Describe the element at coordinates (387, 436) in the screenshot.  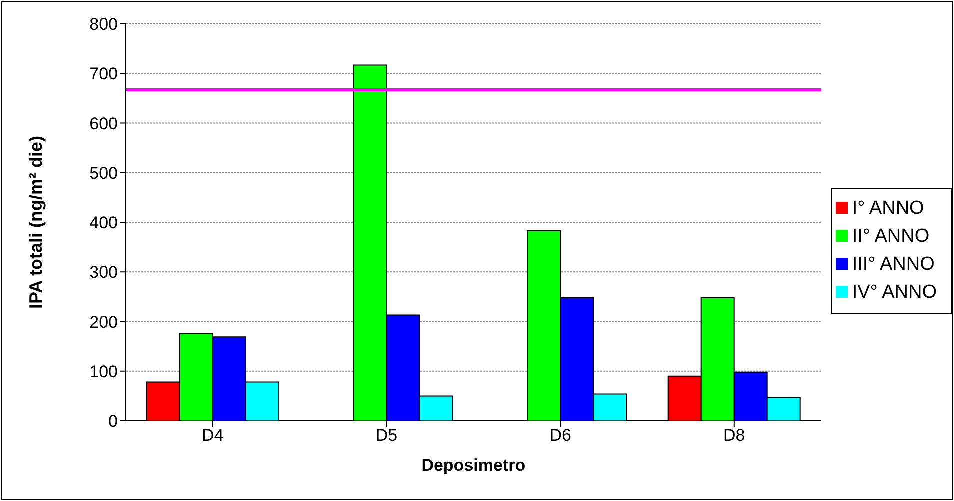
I see `x-tick-label: D5` at that location.